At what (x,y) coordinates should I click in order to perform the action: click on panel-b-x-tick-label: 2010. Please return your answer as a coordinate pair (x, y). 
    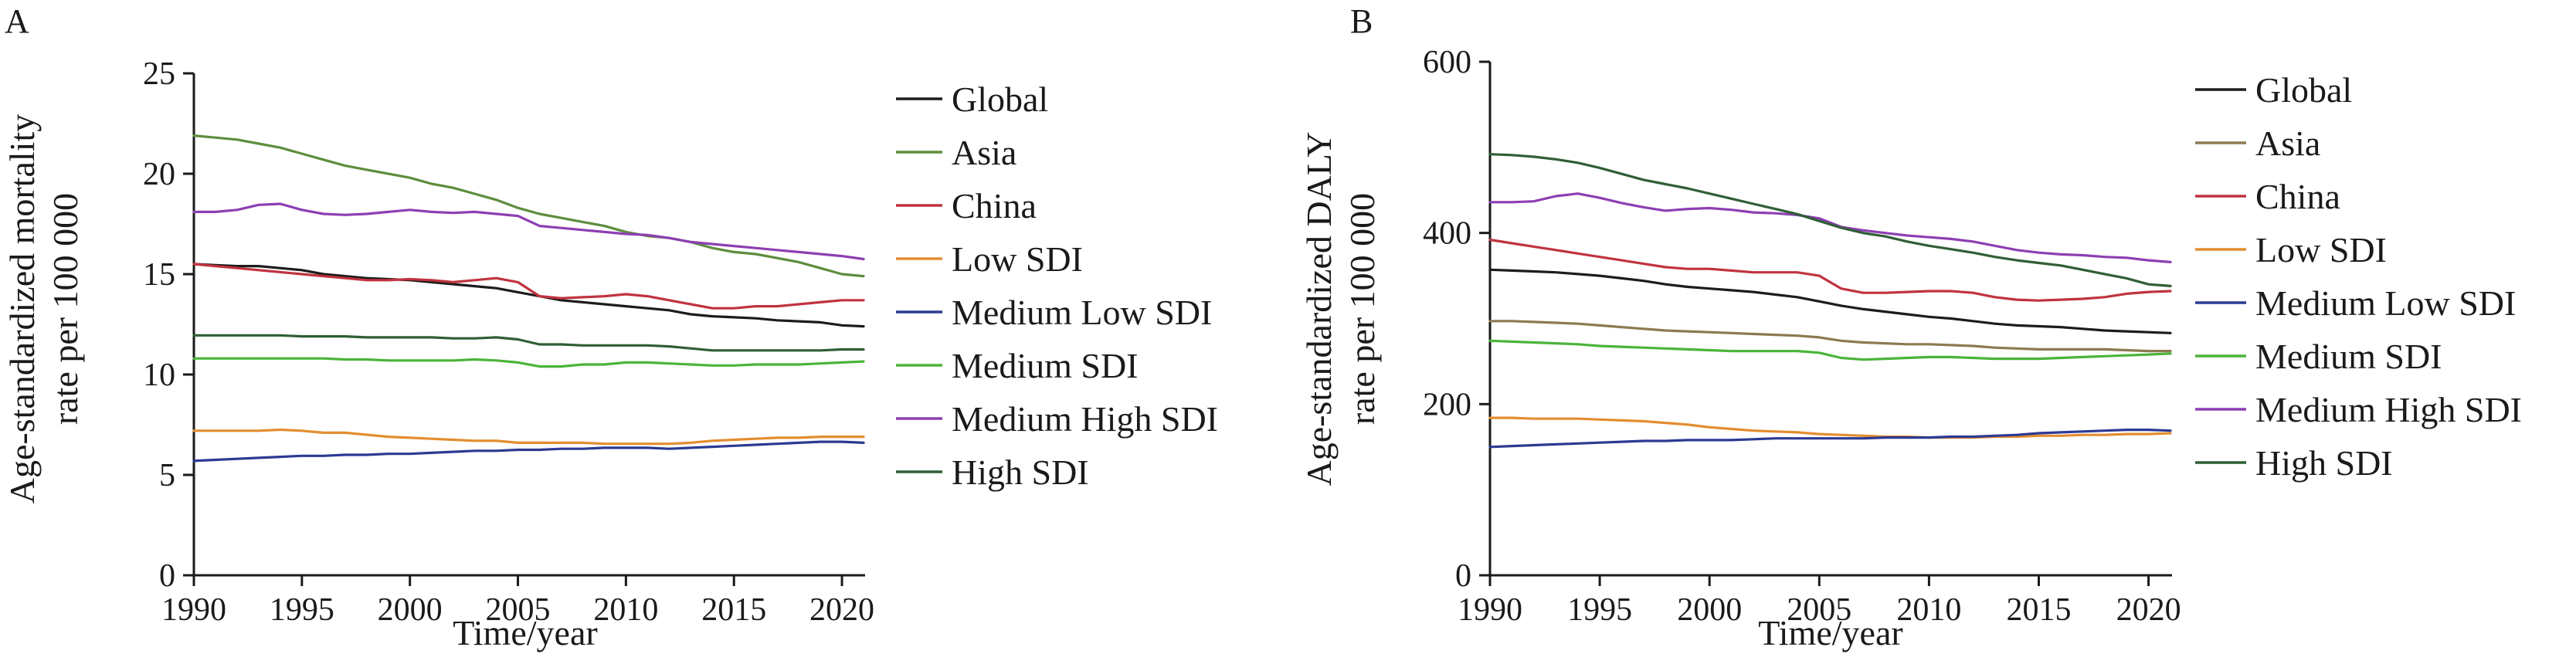
    Looking at the image, I should click on (1928, 610).